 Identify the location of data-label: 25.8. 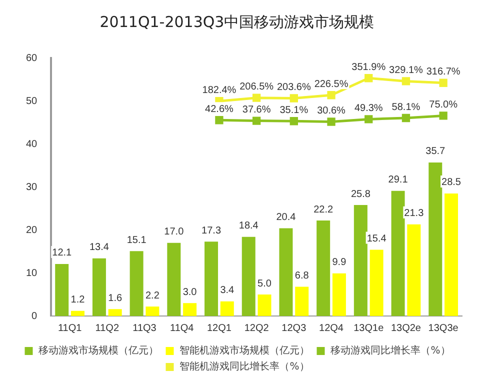
(360, 194).